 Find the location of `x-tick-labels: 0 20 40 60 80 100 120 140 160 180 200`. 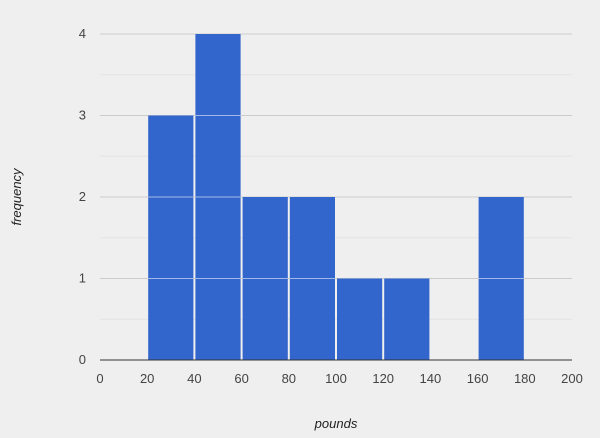

x-tick-labels: 0 20 40 60 80 100 120 140 160 180 200 is located at coordinates (339, 378).